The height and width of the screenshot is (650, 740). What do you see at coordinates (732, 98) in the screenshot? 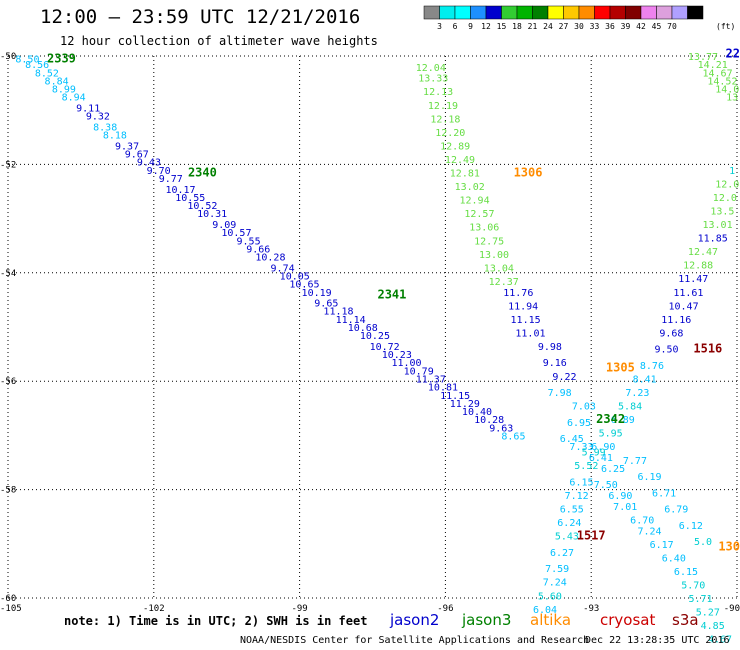
I see `swh-value-label: 13` at bounding box center [732, 98].